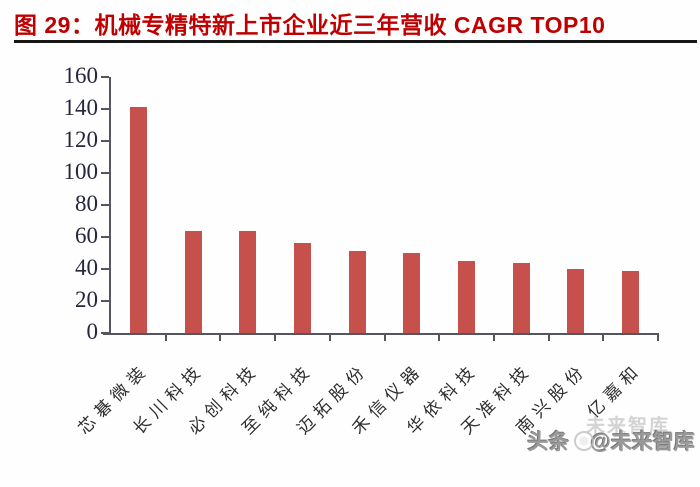  I want to click on watermark: 头条 @未来智库, so click(611, 441).